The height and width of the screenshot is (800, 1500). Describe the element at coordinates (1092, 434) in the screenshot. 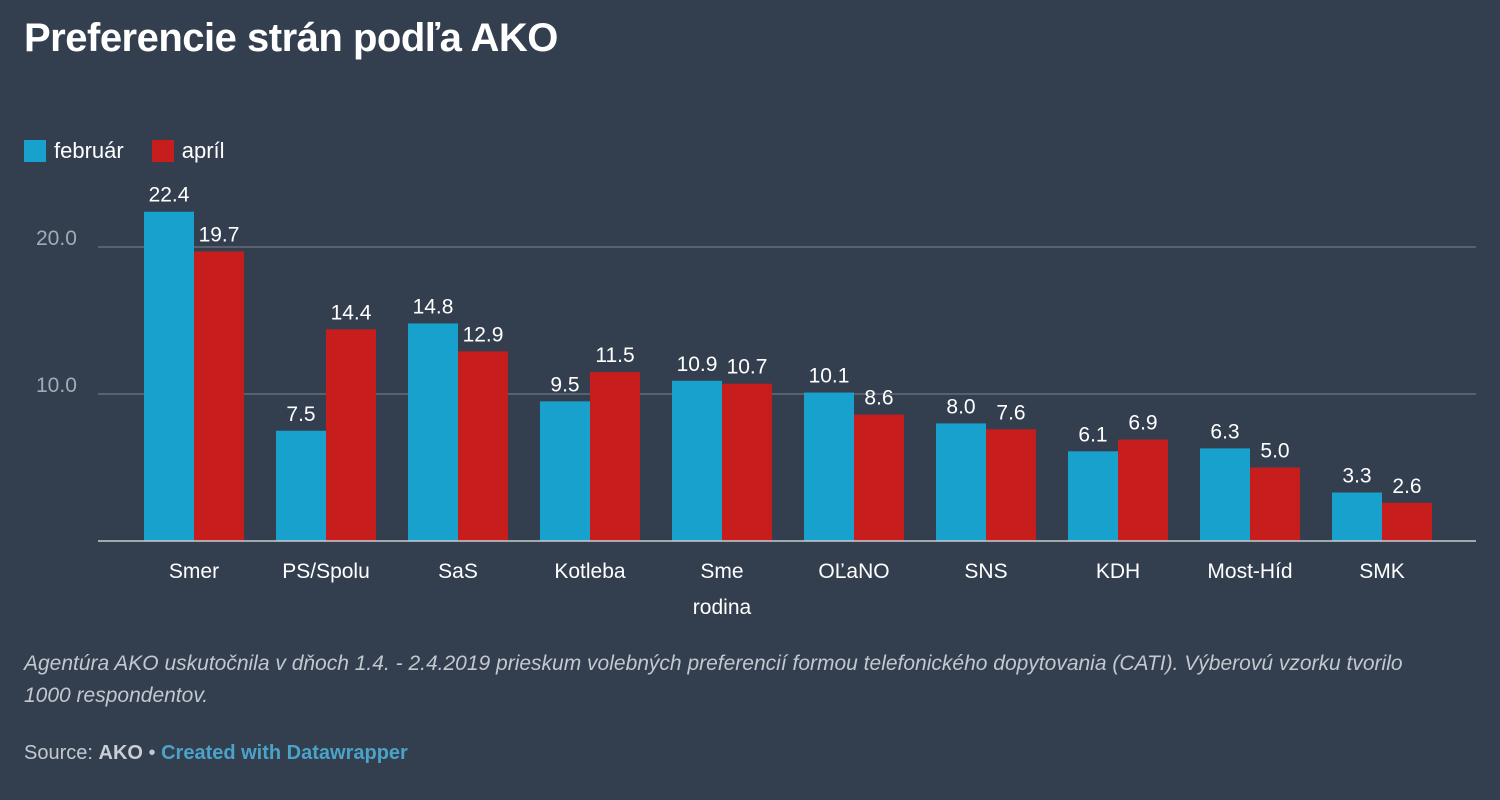

I see `data-label: 6.1` at that location.